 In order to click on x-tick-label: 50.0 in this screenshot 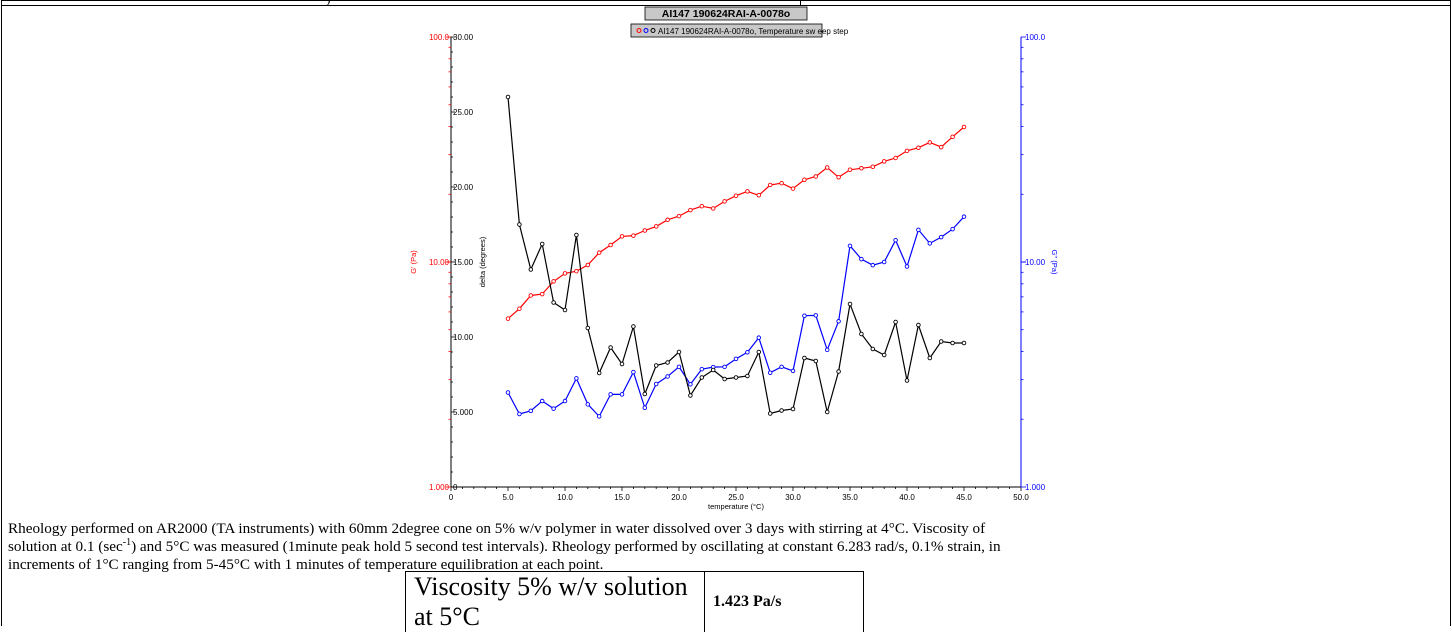, I will do `click(1021, 497)`.